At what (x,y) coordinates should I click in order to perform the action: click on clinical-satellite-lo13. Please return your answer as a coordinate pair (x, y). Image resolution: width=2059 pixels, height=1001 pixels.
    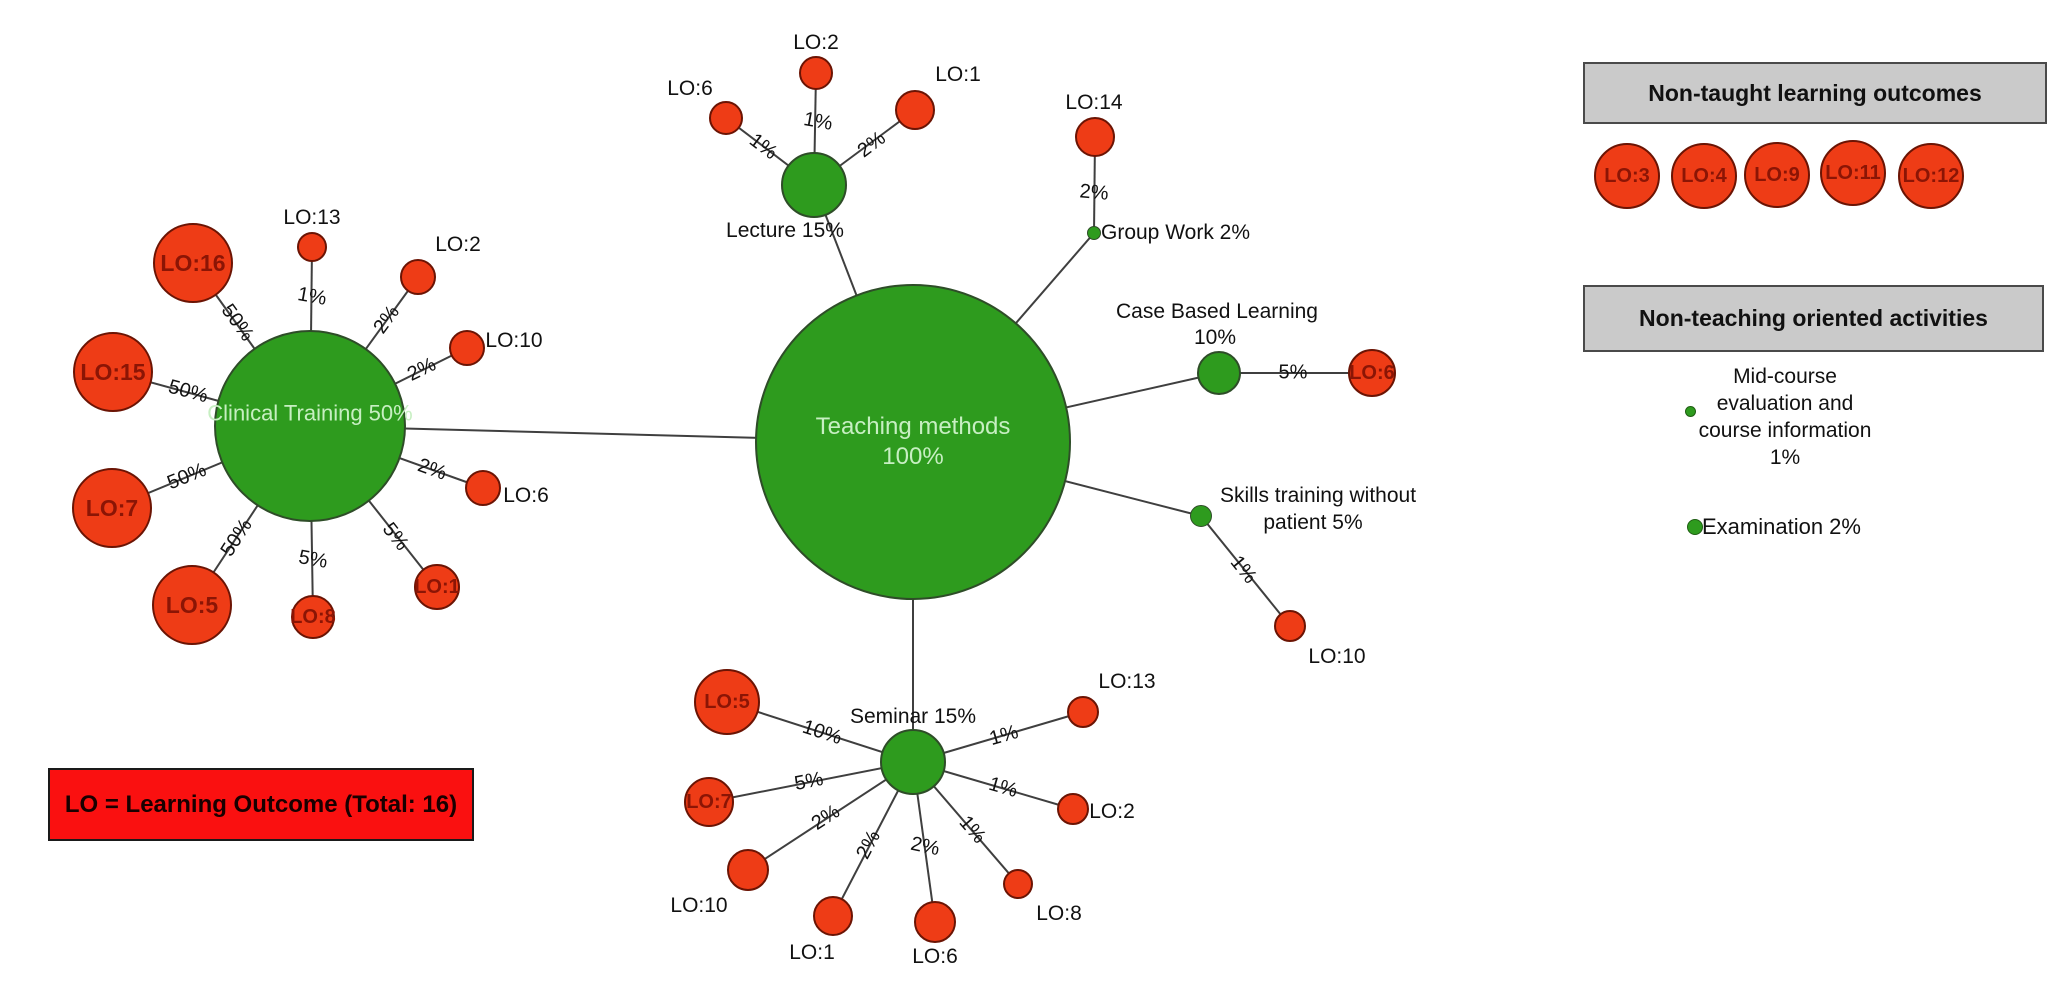
    Looking at the image, I should click on (312, 247).